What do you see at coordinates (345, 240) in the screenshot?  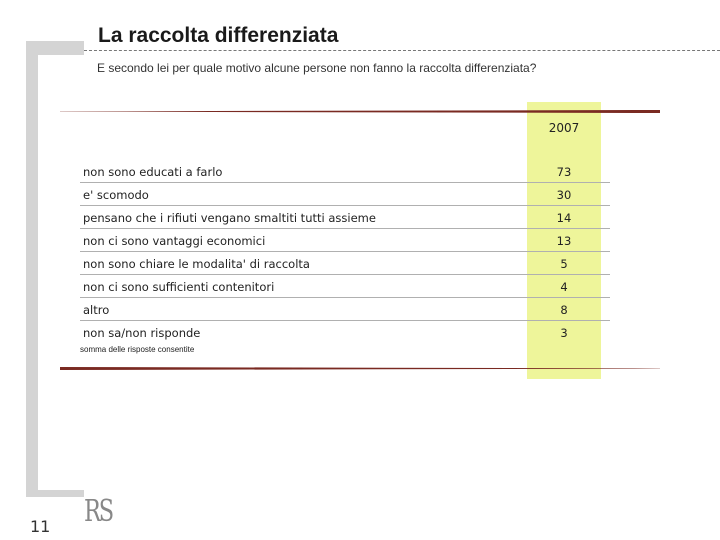 I see `table-row: non ci sono vantaggi economici 13` at bounding box center [345, 240].